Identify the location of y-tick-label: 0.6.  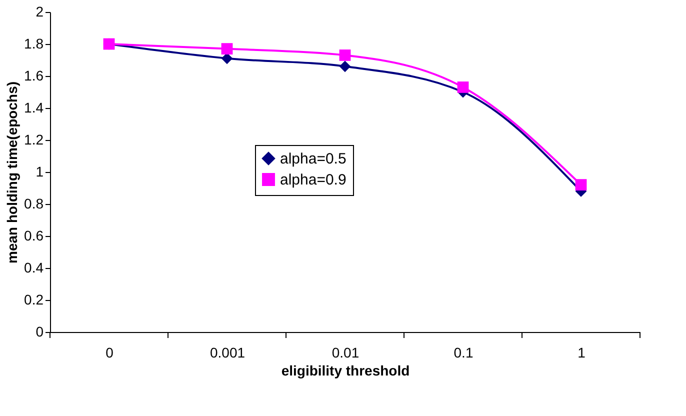
(34, 236).